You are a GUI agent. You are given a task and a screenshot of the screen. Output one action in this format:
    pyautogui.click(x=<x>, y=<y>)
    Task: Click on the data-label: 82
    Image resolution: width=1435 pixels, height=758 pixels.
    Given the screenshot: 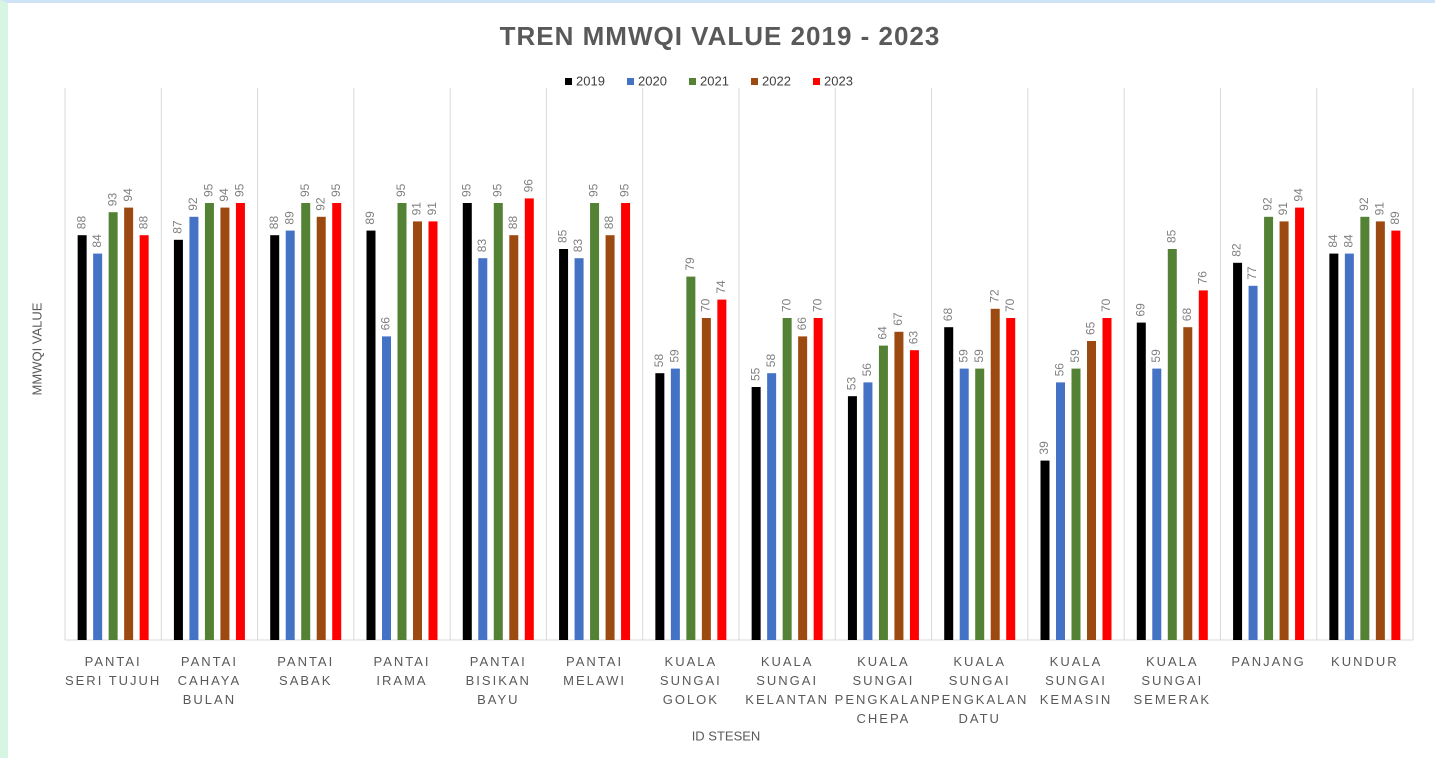 What is the action you would take?
    pyautogui.click(x=1237, y=250)
    